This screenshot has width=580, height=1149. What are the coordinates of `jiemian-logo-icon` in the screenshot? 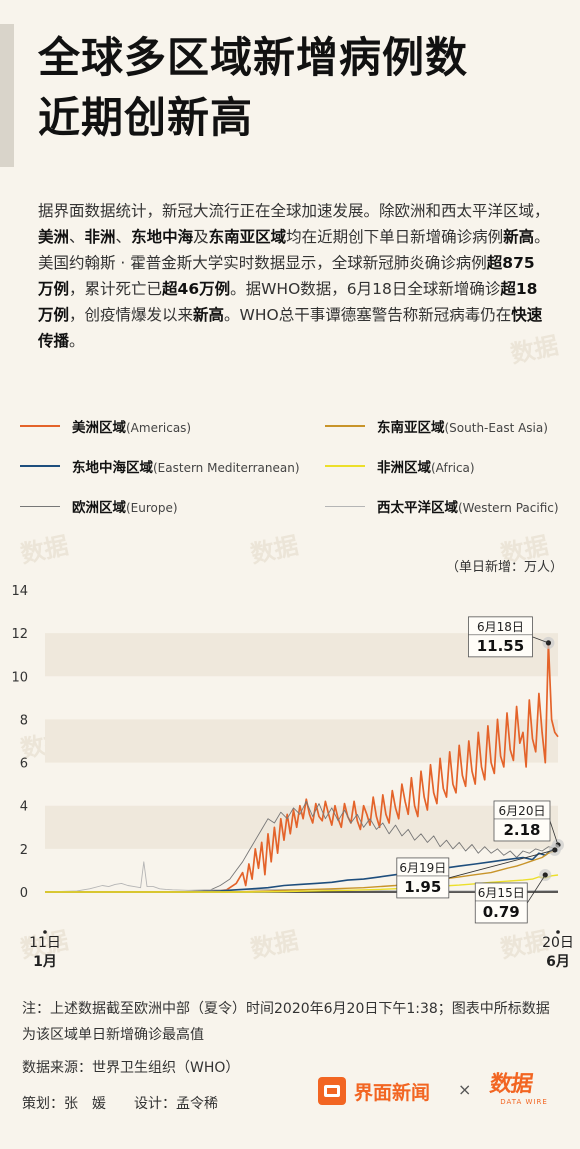 It's located at (332, 1091).